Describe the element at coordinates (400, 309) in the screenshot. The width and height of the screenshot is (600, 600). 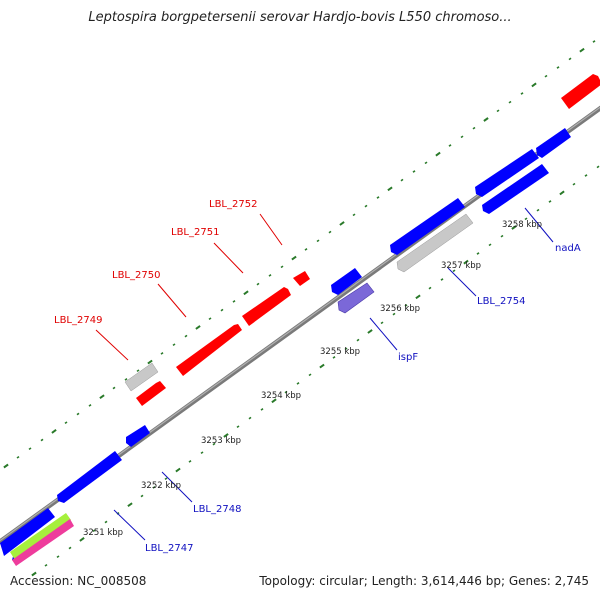
I see `scale-label-3256: 3256 kbp` at that location.